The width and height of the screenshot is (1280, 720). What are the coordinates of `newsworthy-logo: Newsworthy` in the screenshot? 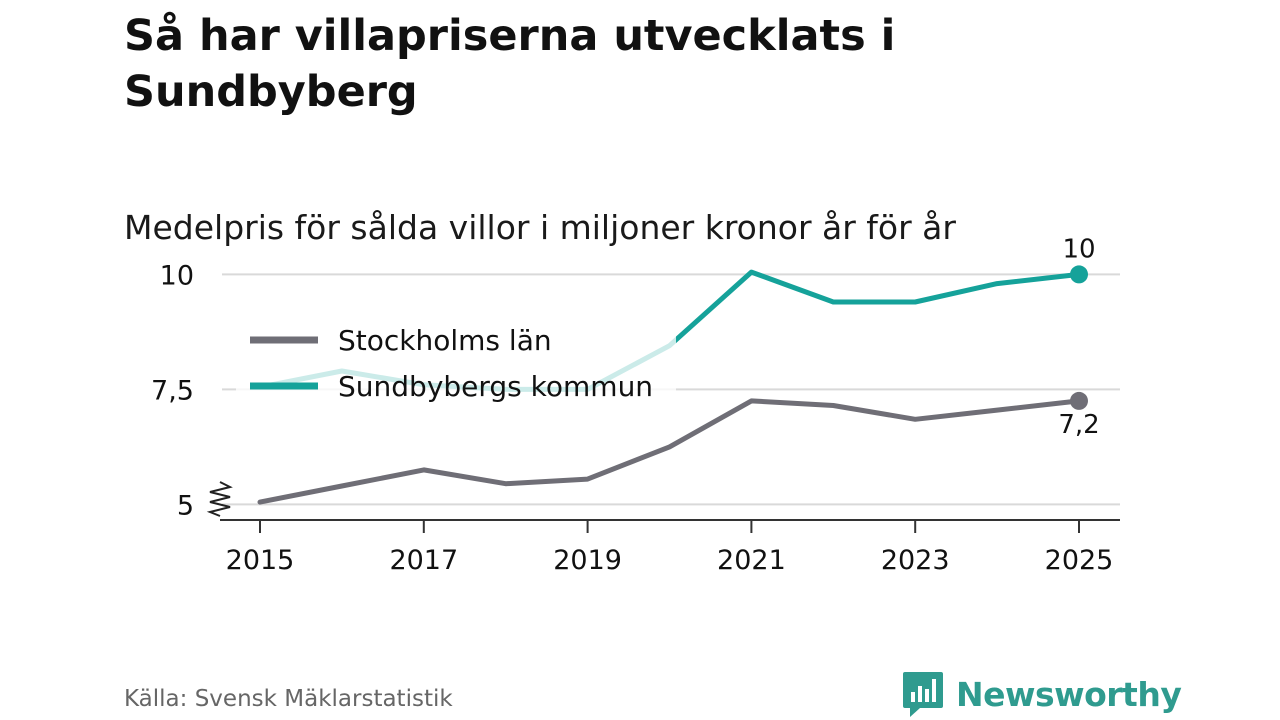 It's located at (1042, 694).